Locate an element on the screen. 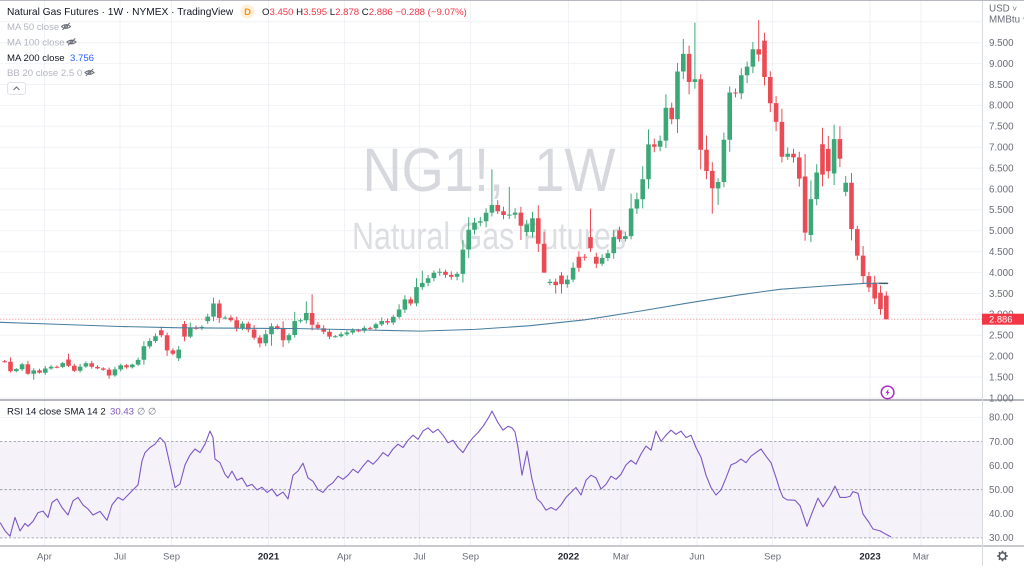 The image size is (1024, 571). svg-text: 1.000 is located at coordinates (1001, 398).